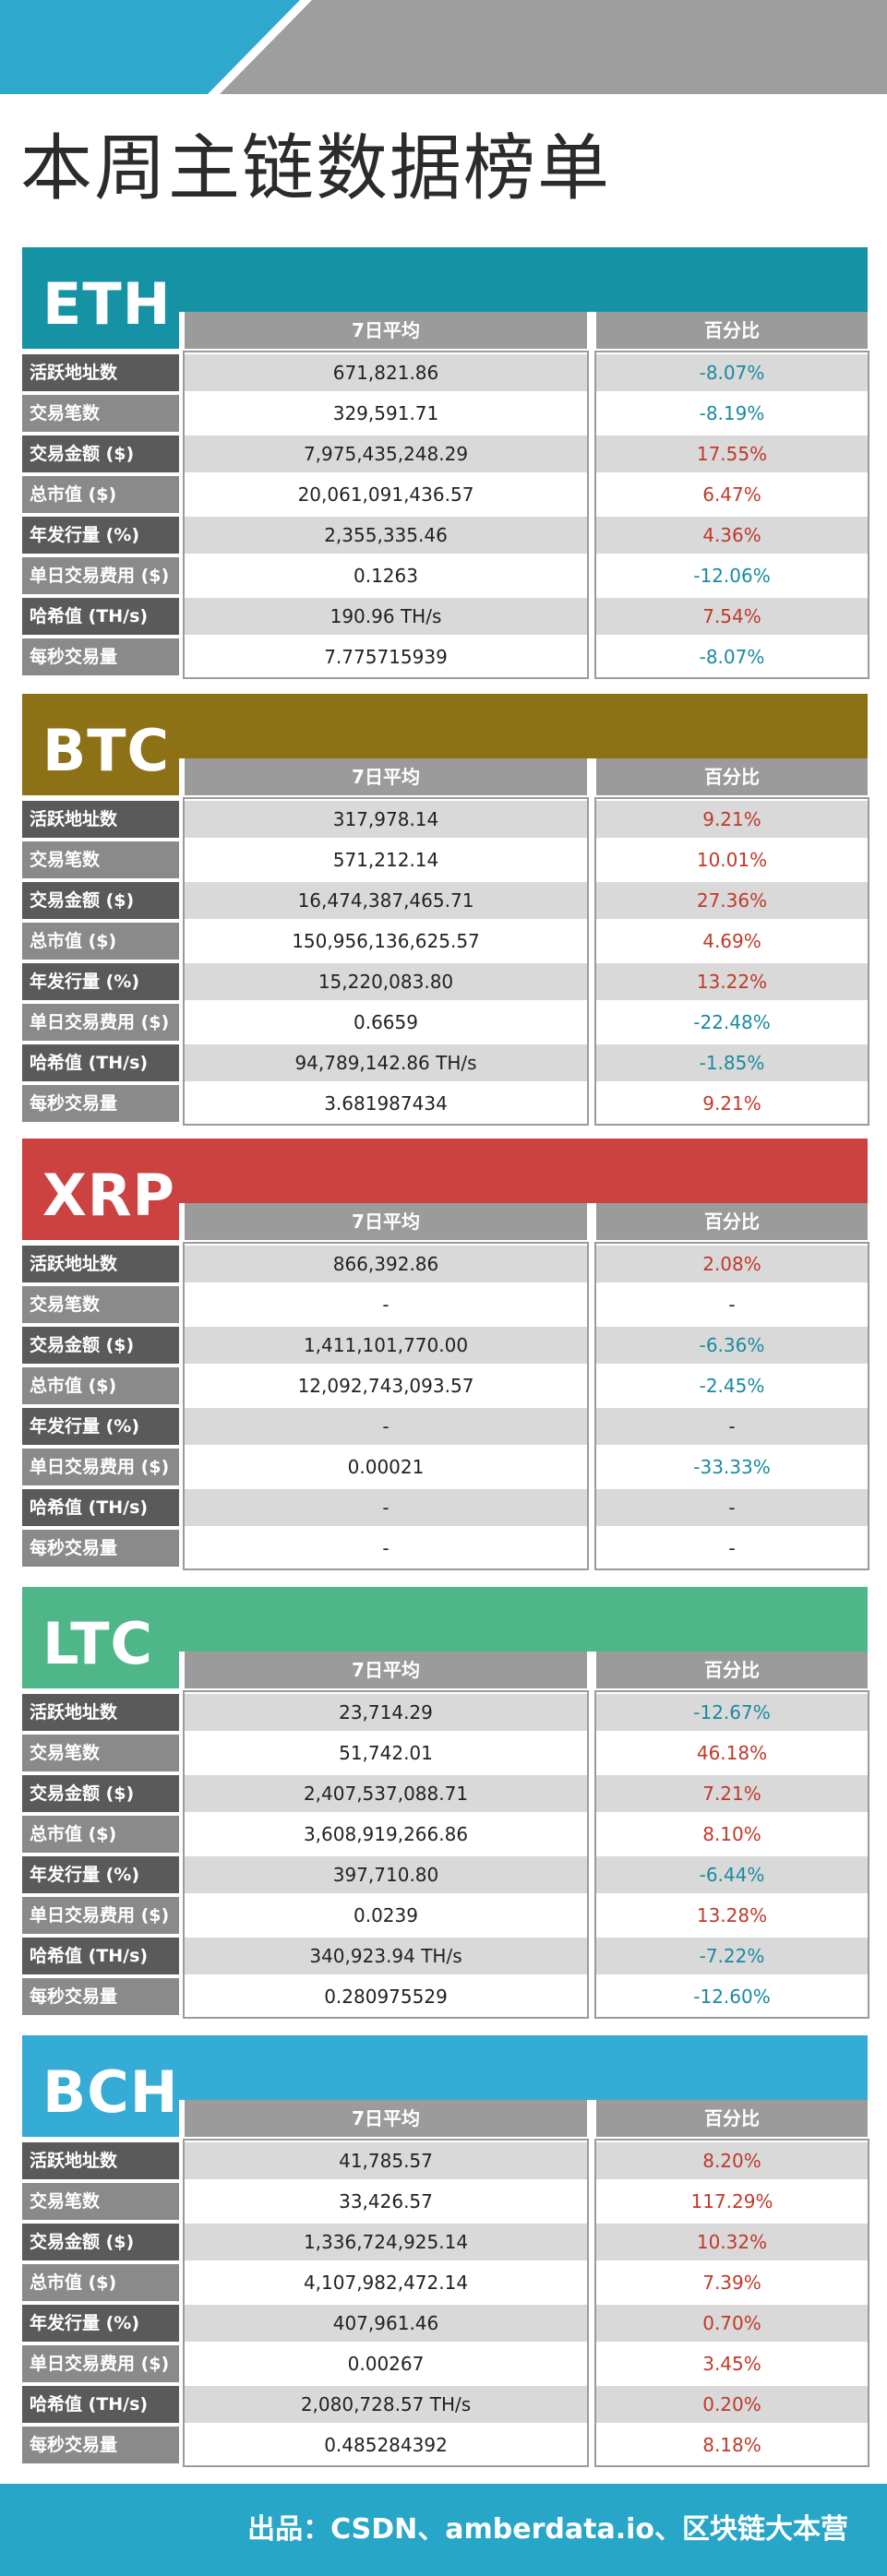  What do you see at coordinates (732, 2405) in the screenshot?
I see `metric-percentage: 0.20%` at bounding box center [732, 2405].